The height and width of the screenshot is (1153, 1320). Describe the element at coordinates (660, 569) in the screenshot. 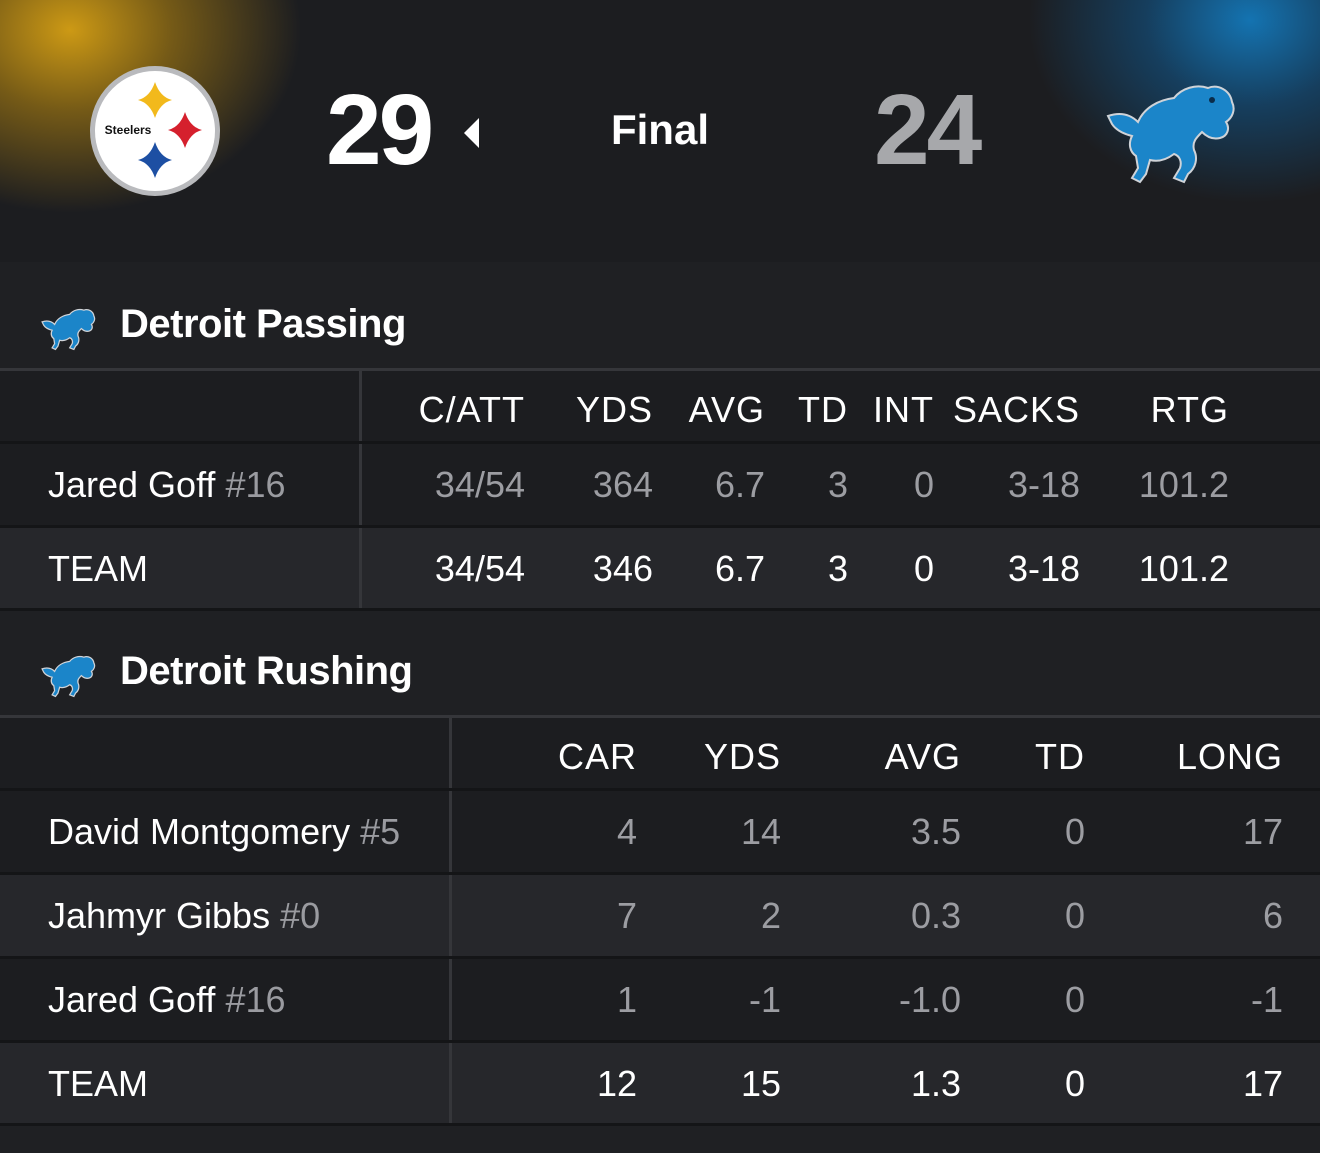

I see `team-total-row: TEAM 34/54 346 6.7 3 0 3-18 101.2` at that location.